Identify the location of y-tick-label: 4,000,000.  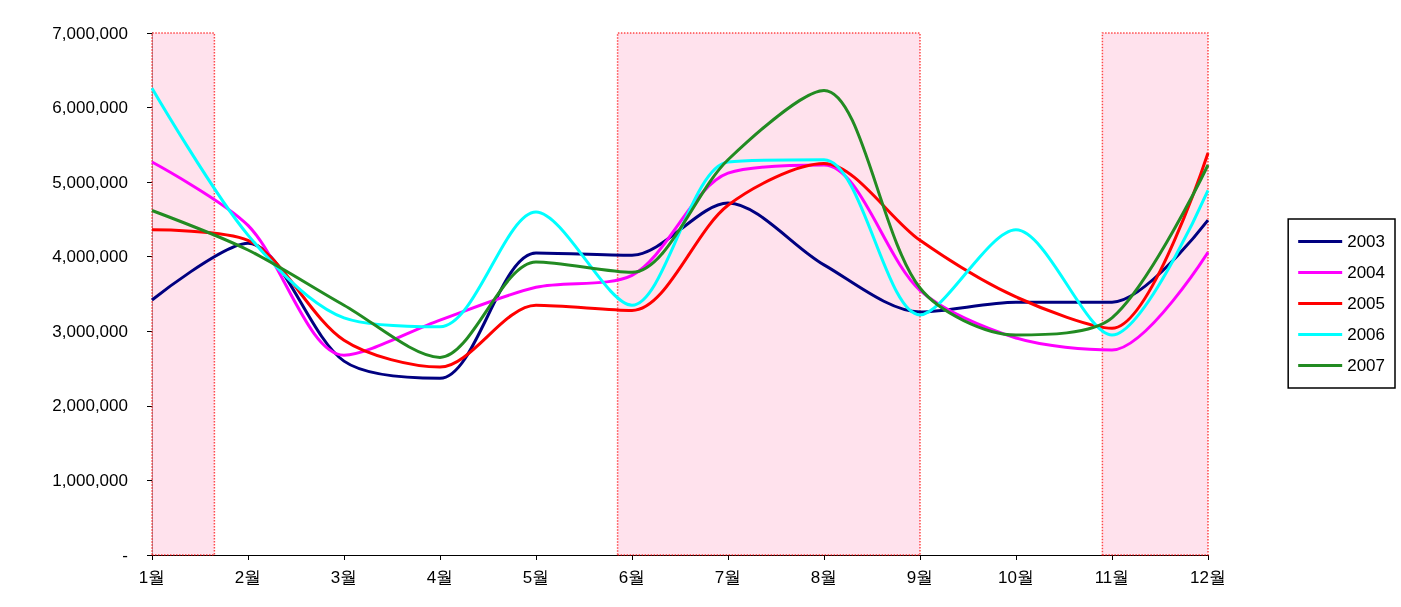
(90, 257).